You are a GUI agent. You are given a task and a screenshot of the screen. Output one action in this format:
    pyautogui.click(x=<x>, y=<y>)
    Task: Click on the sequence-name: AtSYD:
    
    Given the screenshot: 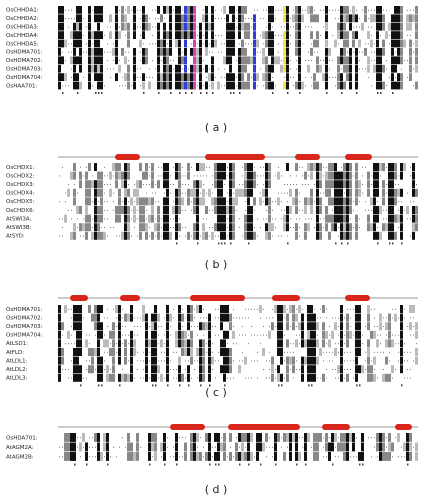 What is the action you would take?
    pyautogui.click(x=15, y=237)
    